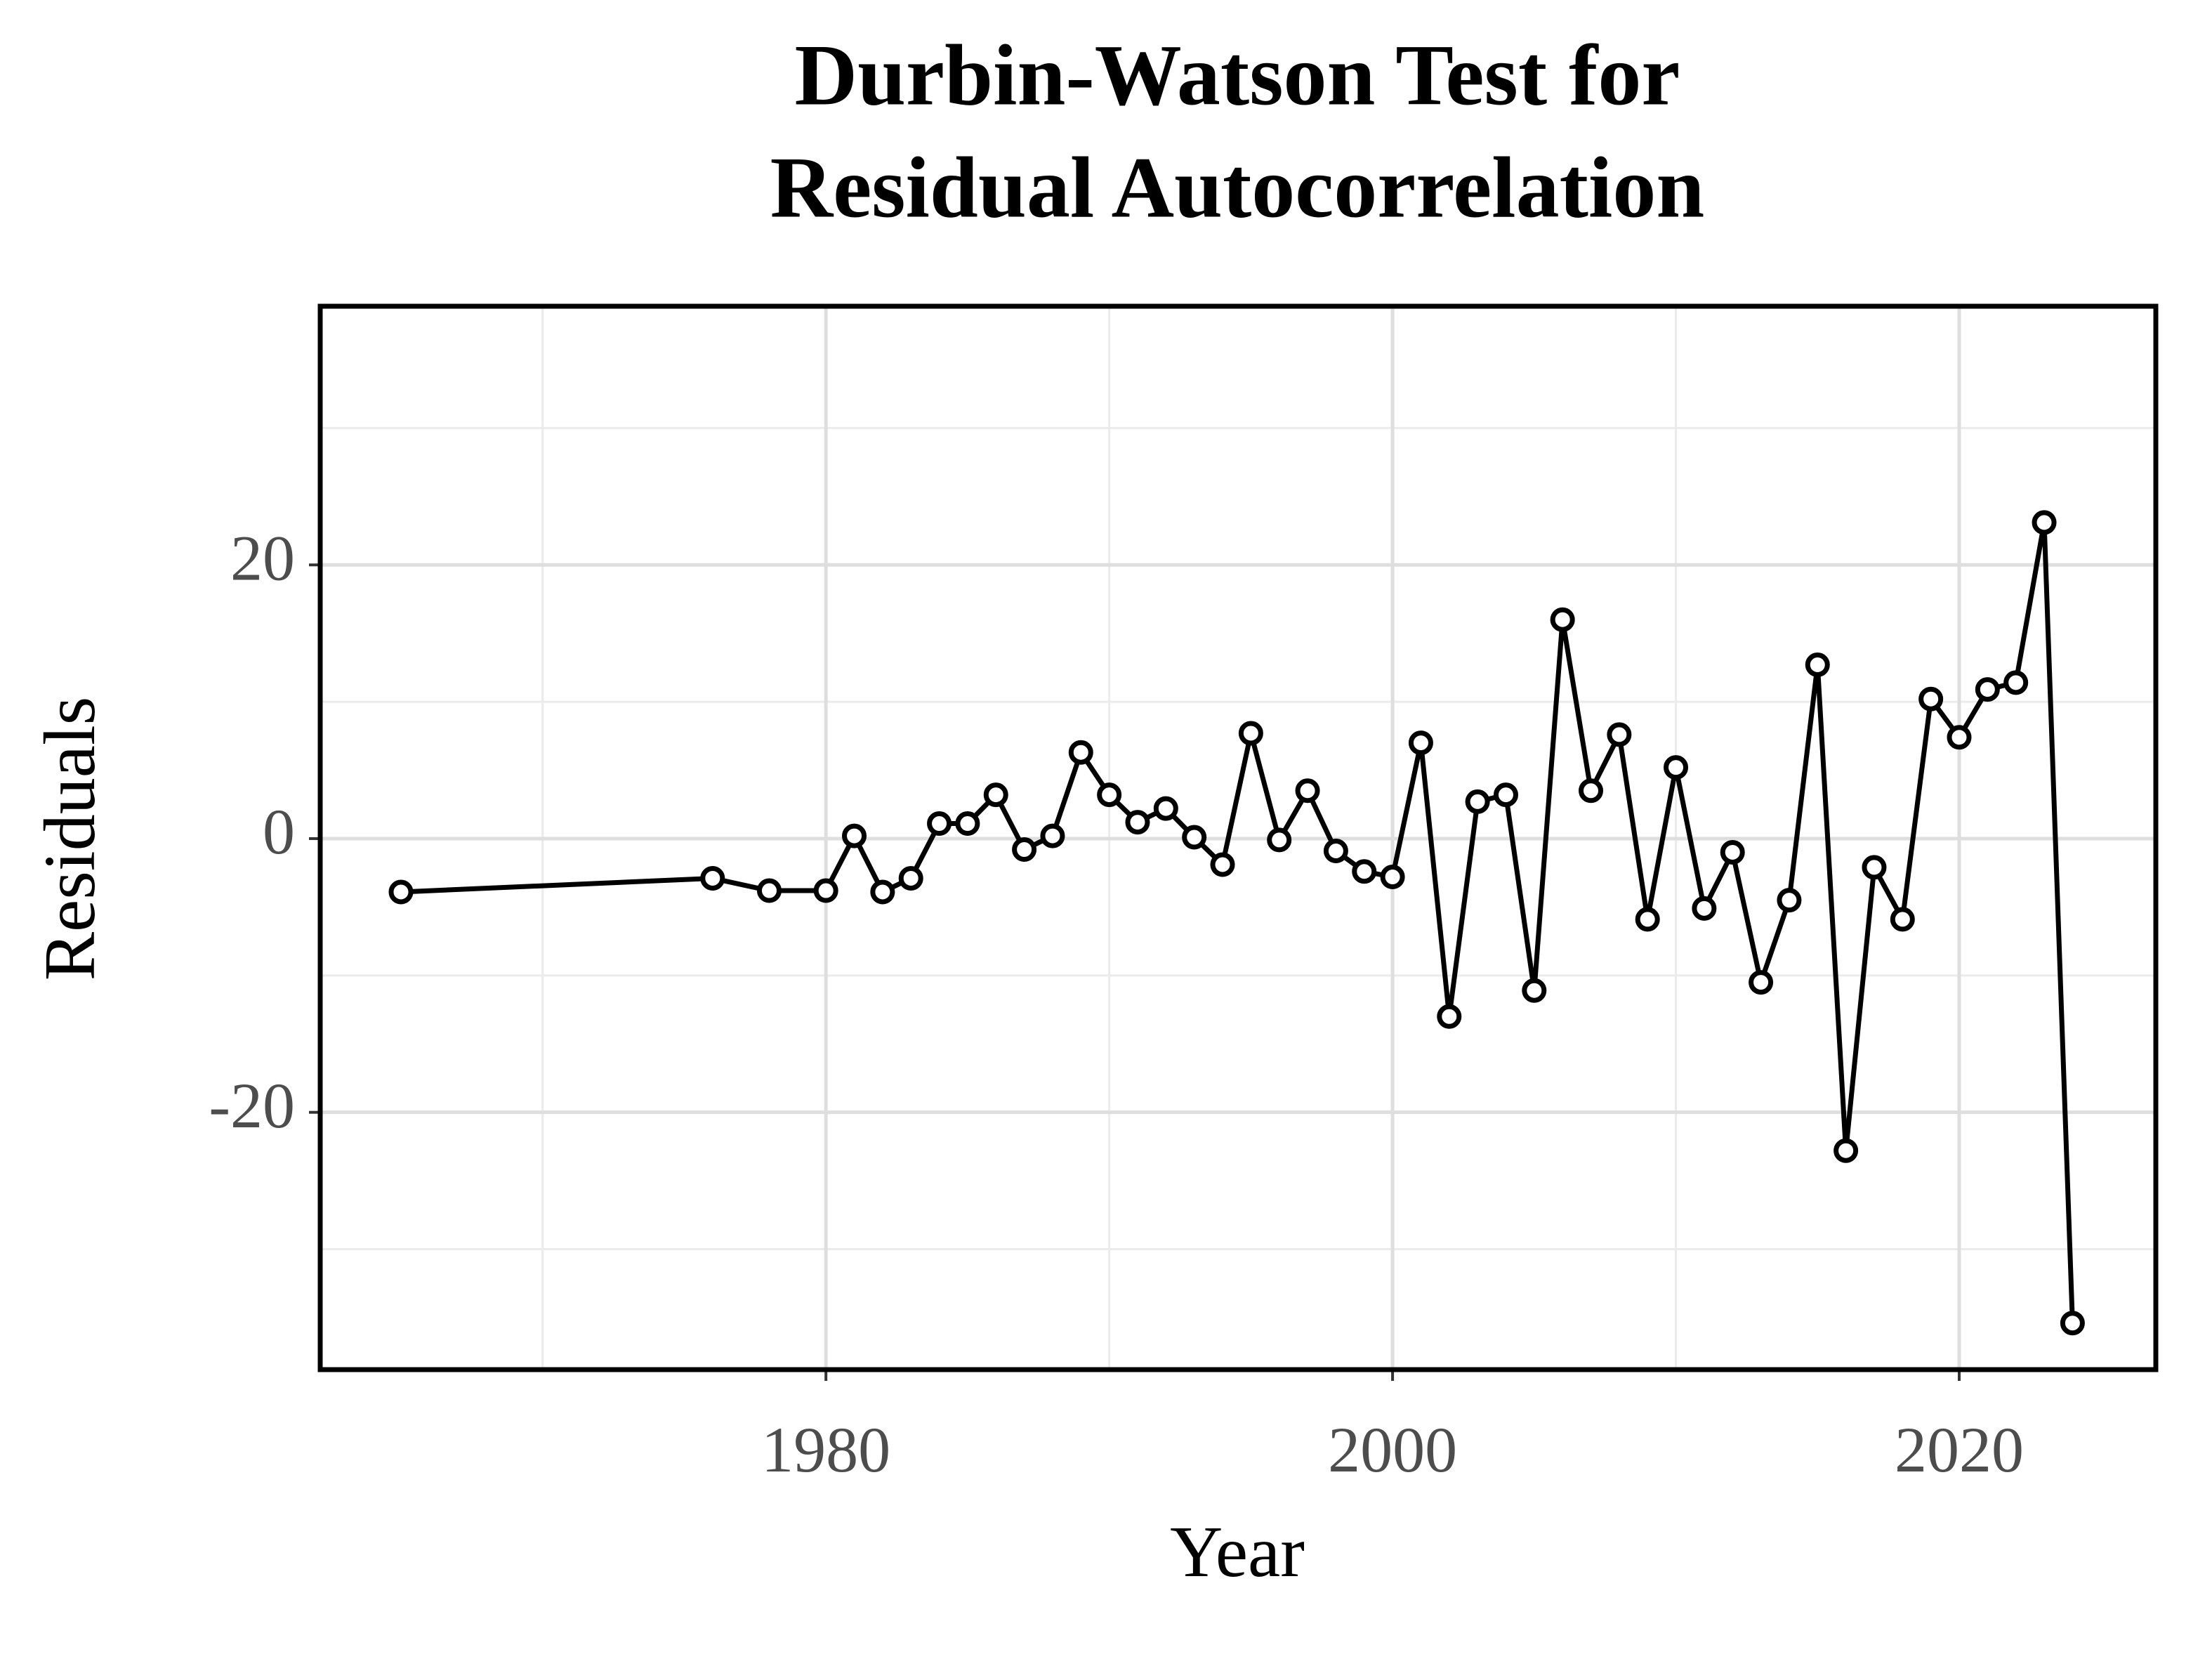 The image size is (2212, 1659). Describe the element at coordinates (279, 831) in the screenshot. I see `y-tick-label: 0` at that location.